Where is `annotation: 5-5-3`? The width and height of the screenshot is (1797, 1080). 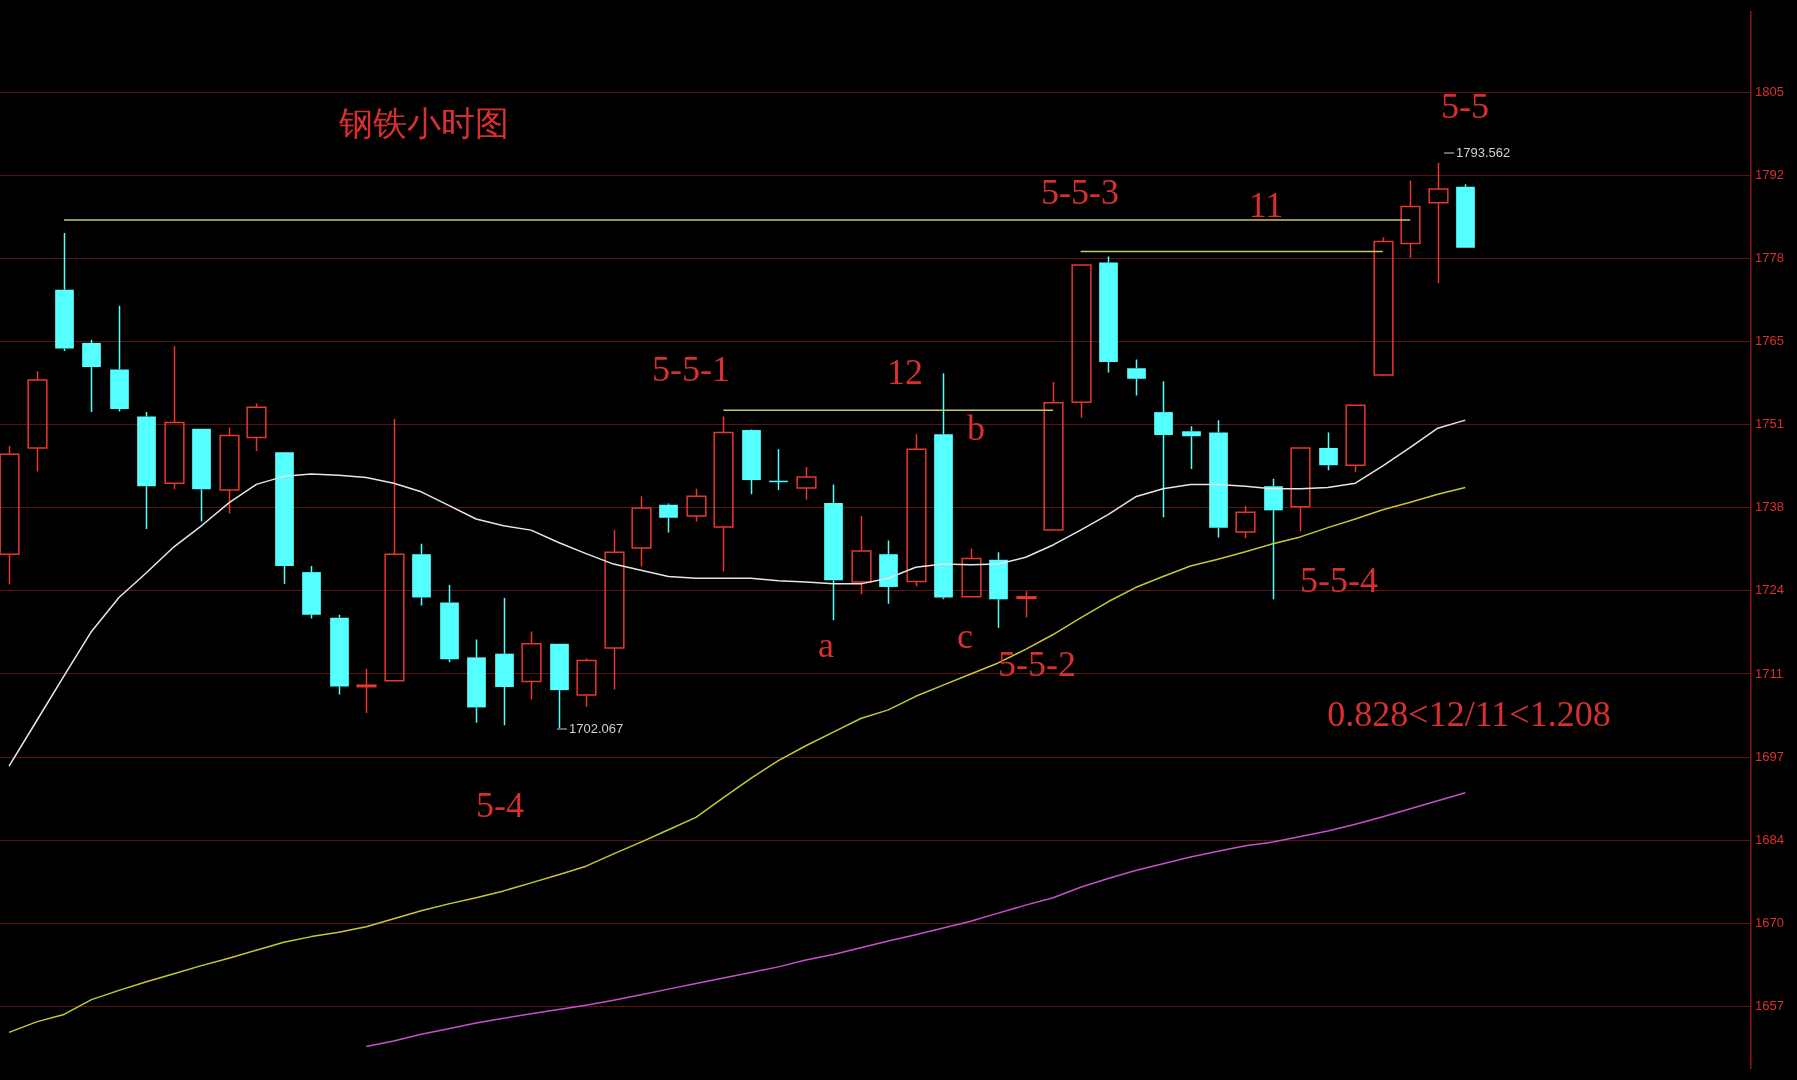 annotation: 5-5-3 is located at coordinates (1080, 192).